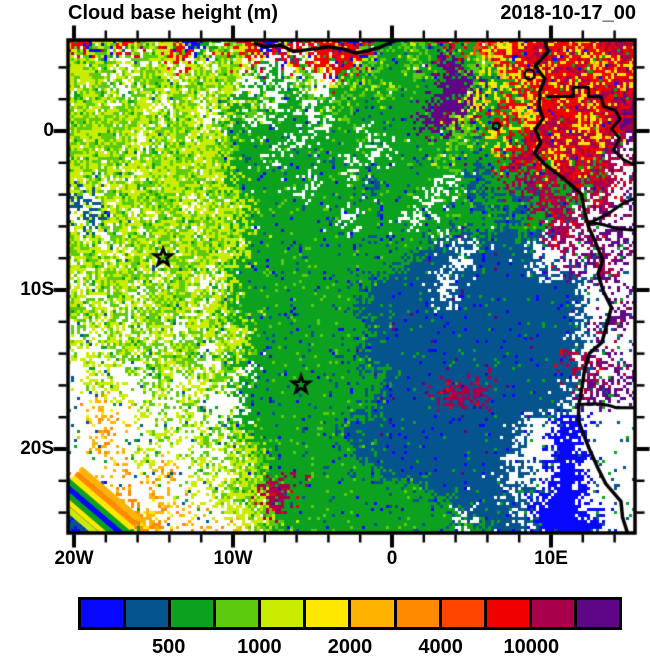 Image resolution: width=650 pixels, height=667 pixels. Describe the element at coordinates (392, 558) in the screenshot. I see `x-tick-label-0: 0` at that location.